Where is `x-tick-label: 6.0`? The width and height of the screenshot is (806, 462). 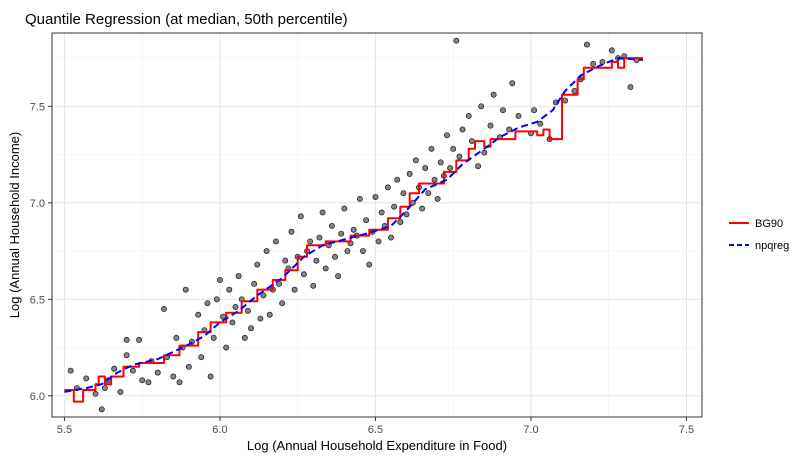 x-tick-label: 6.0 is located at coordinates (219, 430).